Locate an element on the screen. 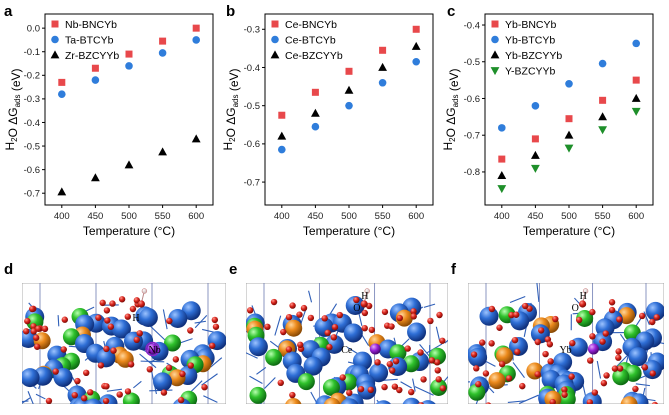 The width and height of the screenshot is (669, 415). x-axis-label: Temperature (°C) is located at coordinates (129, 231).